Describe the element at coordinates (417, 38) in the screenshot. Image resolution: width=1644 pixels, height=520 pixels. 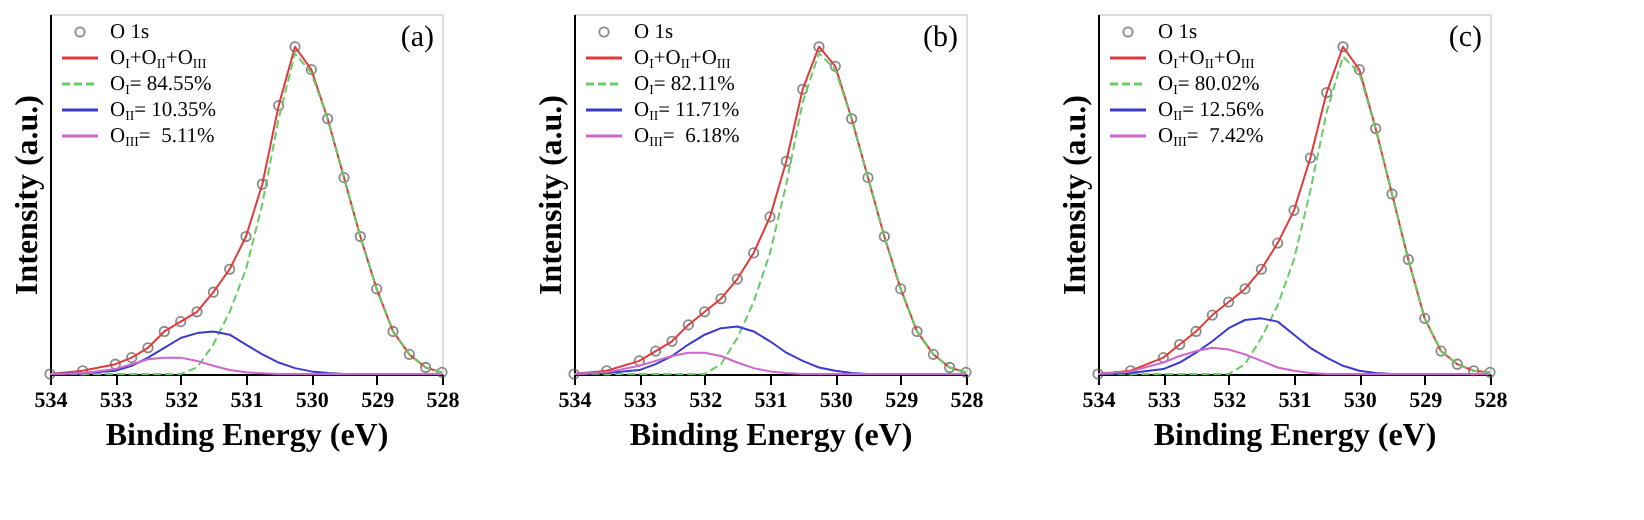
I see `annotation: (a)` at that location.